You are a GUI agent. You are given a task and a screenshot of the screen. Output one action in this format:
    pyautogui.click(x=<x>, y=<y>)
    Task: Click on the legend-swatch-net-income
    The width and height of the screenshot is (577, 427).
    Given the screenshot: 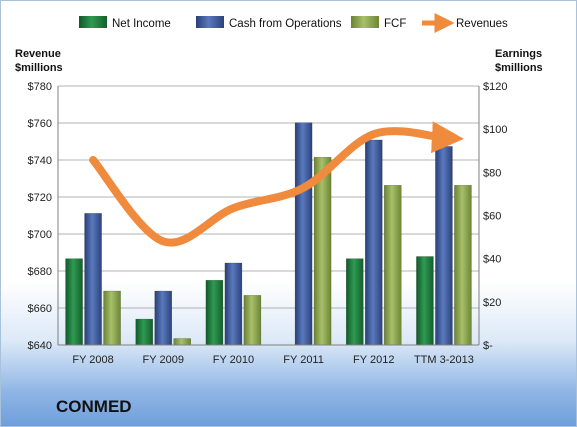 What is the action you would take?
    pyautogui.click(x=93, y=22)
    